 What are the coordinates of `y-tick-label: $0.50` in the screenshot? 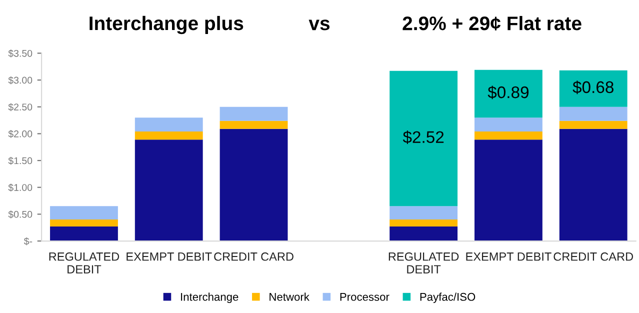 It's located at (20, 214).